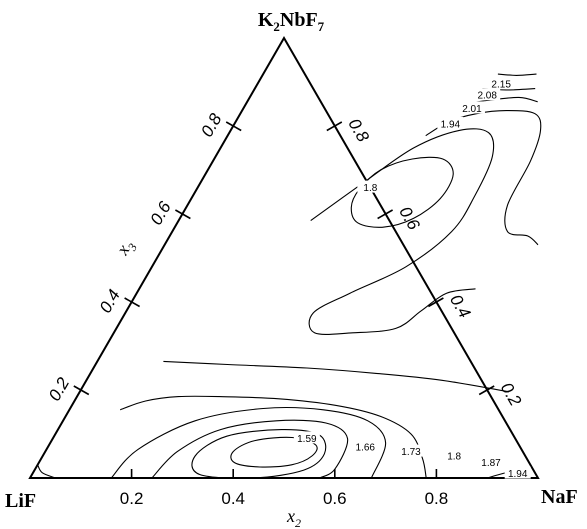  I want to click on vertex-top-mid: NbF, so click(299, 20).